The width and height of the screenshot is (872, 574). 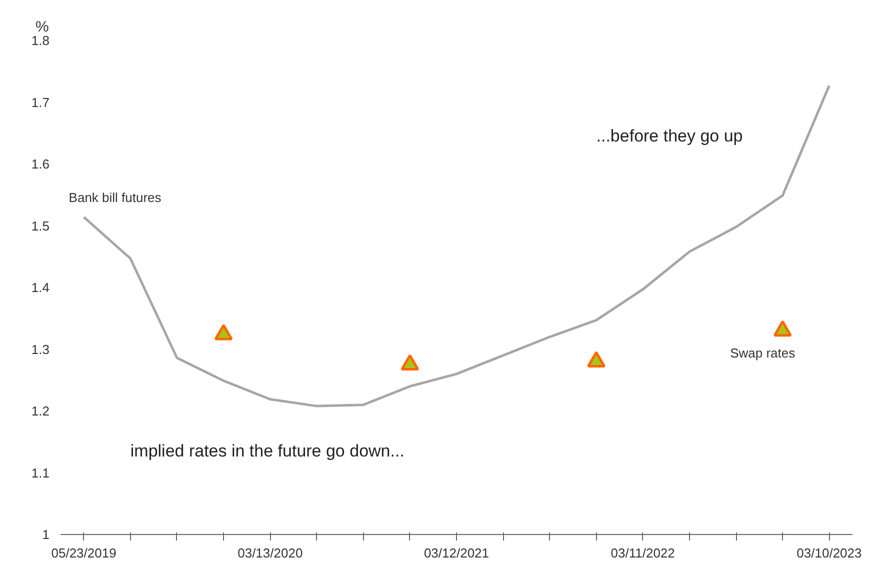 I want to click on annotation: ...before they go up, so click(x=669, y=136).